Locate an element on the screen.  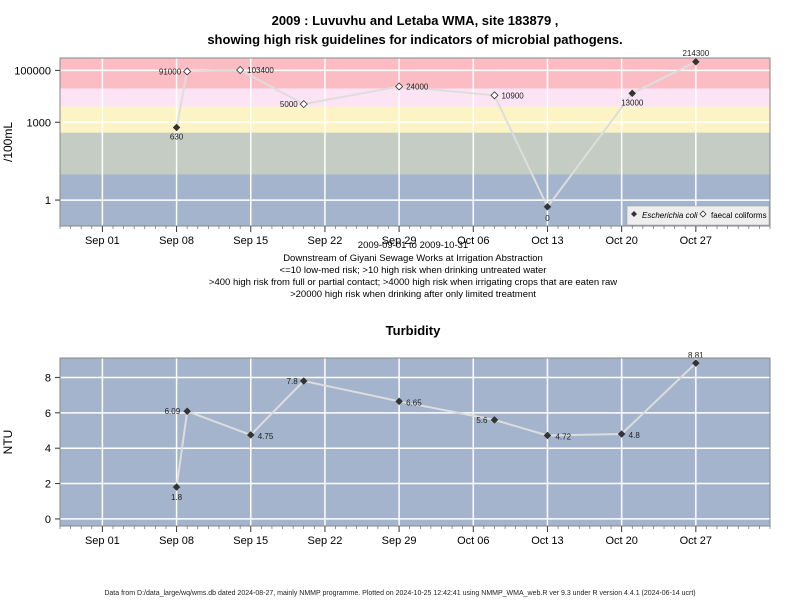
data-label: 4.8 is located at coordinates (635, 435).